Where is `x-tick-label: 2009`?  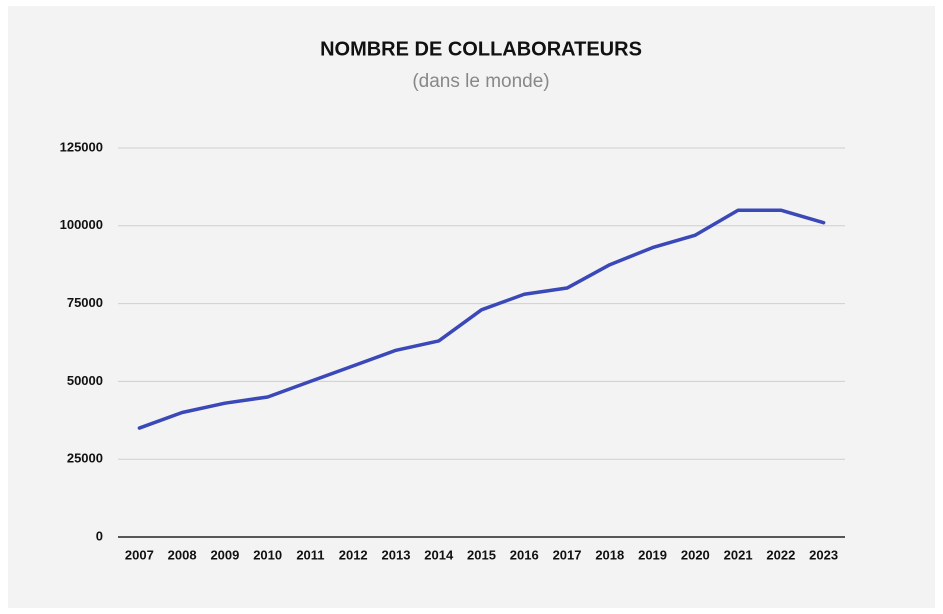 x-tick-label: 2009 is located at coordinates (224, 554).